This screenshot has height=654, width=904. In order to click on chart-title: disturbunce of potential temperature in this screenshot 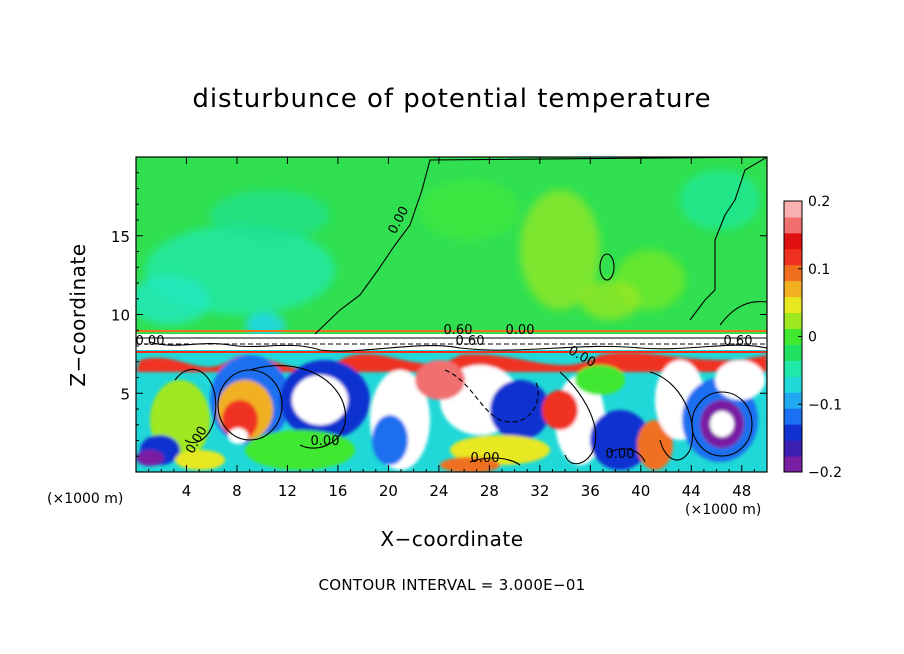, I will do `click(452, 99)`.